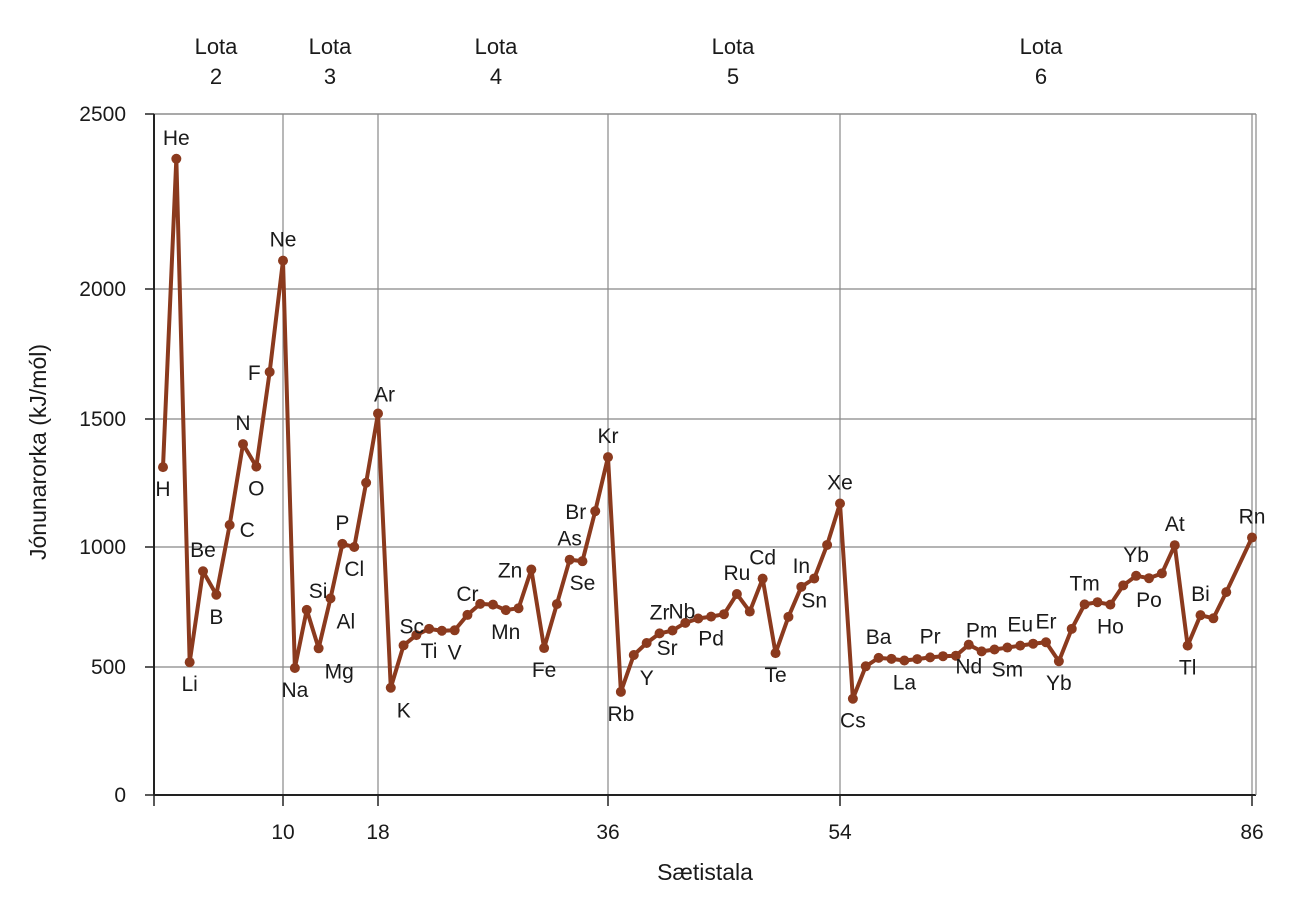 This screenshot has height=919, width=1300. I want to click on element-label: Er, so click(1046, 621).